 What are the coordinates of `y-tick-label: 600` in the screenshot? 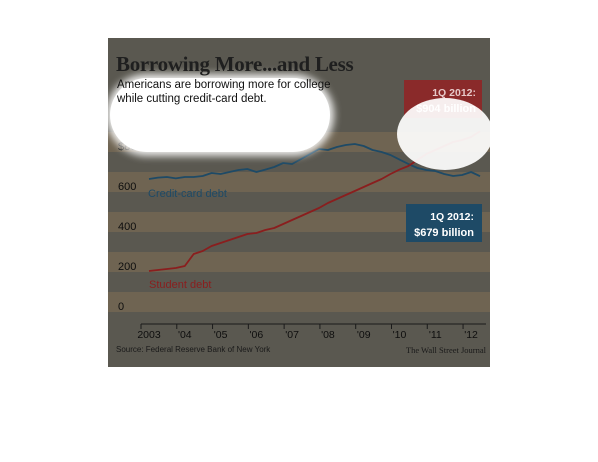 It's located at (127, 187).